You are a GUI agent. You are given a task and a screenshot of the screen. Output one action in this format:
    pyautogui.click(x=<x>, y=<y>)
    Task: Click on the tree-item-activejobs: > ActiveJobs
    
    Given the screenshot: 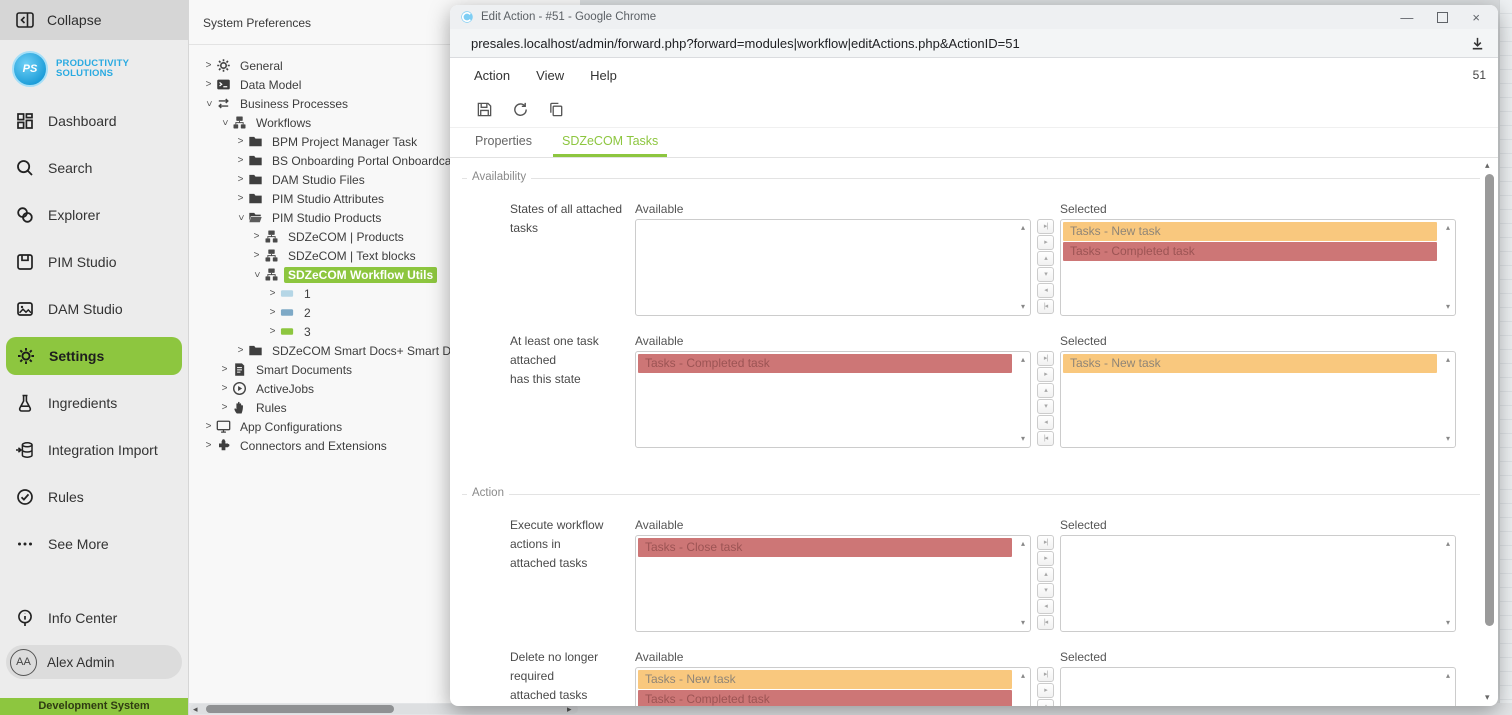 What is the action you would take?
    pyautogui.click(x=384, y=388)
    